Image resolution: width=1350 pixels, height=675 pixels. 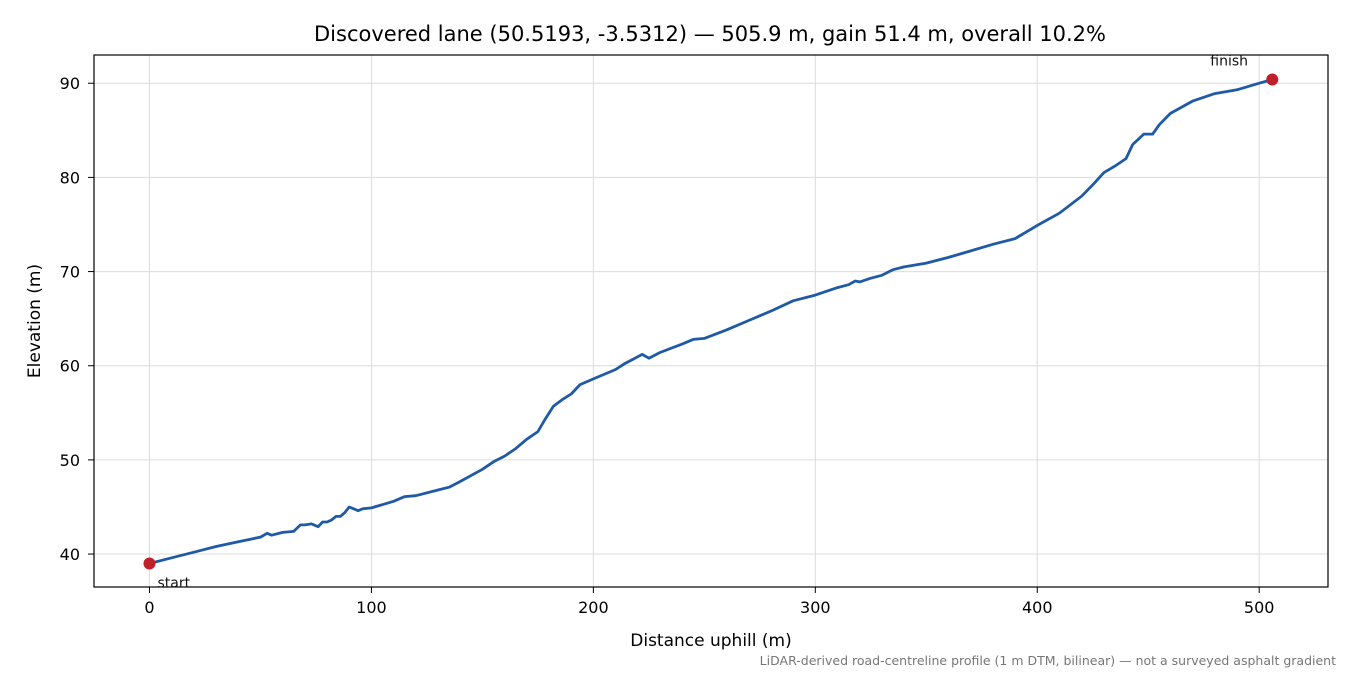 What do you see at coordinates (1272, 79) in the screenshot?
I see `finish-point` at bounding box center [1272, 79].